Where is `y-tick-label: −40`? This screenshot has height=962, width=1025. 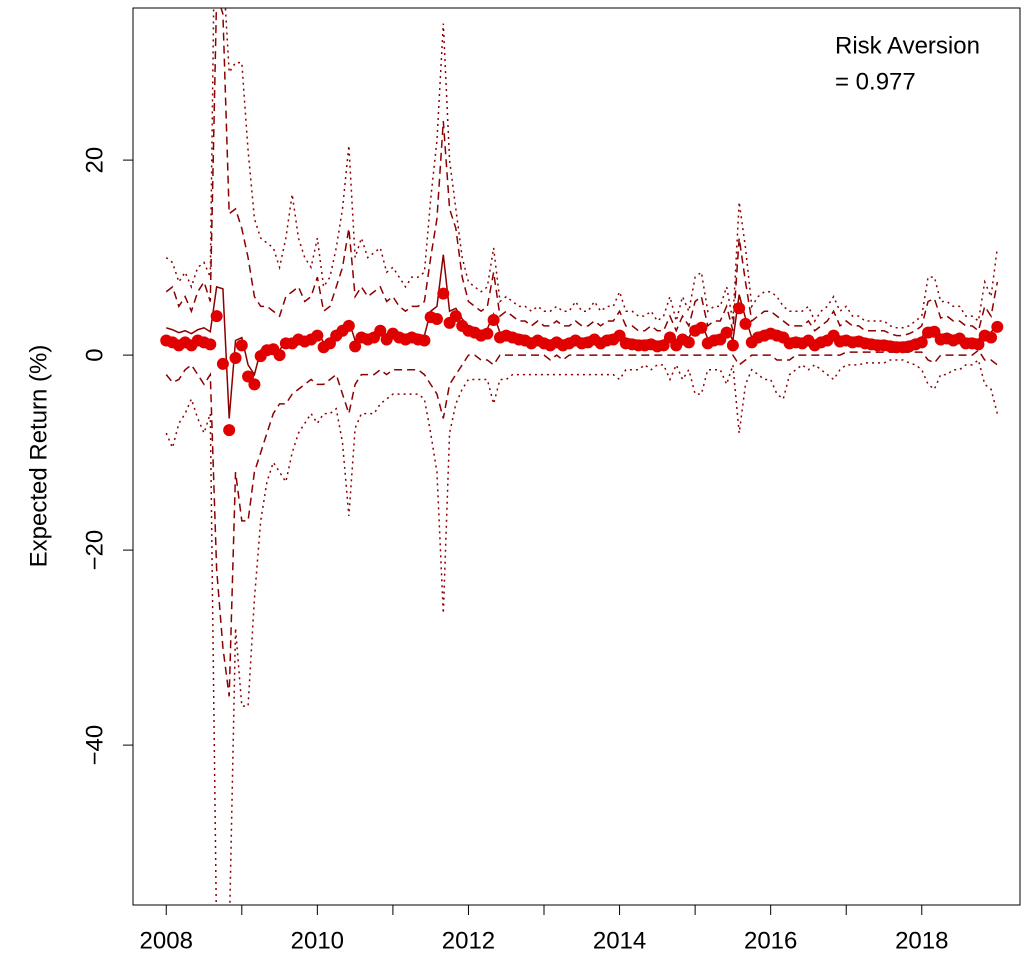 y-tick-label: −40 is located at coordinates (94, 745).